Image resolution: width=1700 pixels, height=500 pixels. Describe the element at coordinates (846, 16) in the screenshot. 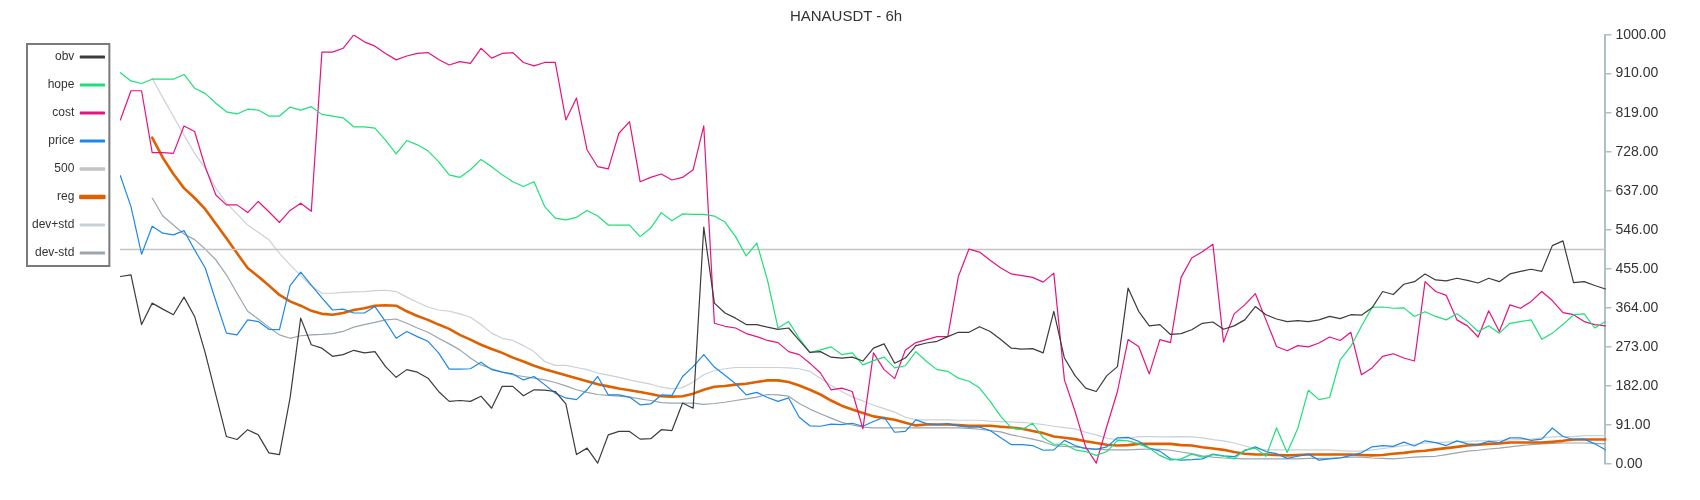

I see `chart-title: HANAUSDT - 6h` at that location.